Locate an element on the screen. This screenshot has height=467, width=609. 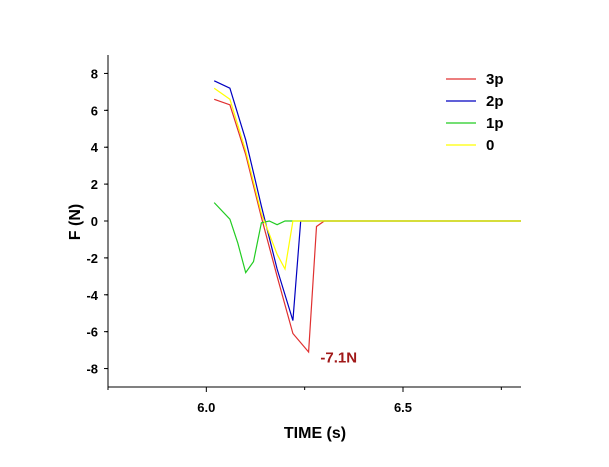
legend-label-2p: 2p is located at coordinates (495, 101).